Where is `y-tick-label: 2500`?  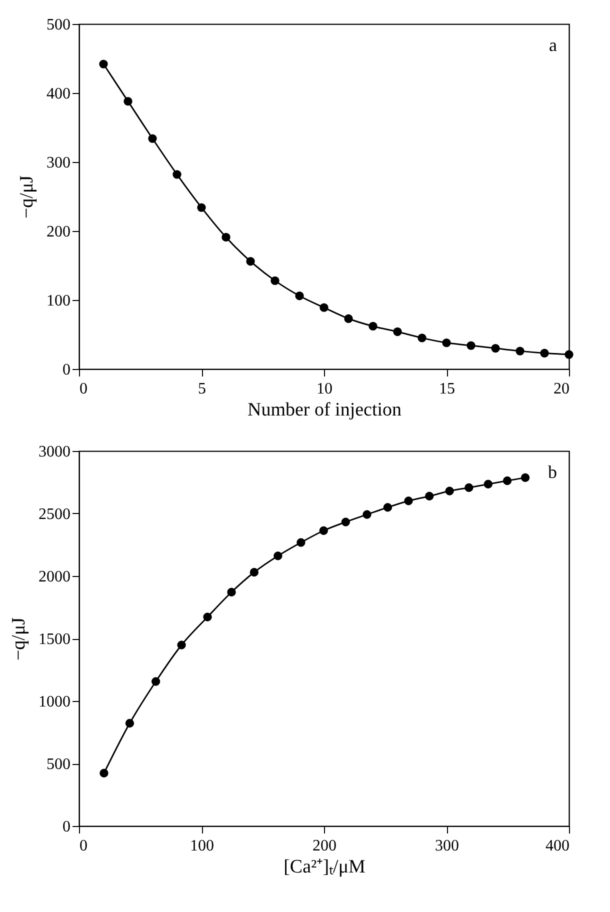
y-tick-label: 2500 is located at coordinates (54, 514).